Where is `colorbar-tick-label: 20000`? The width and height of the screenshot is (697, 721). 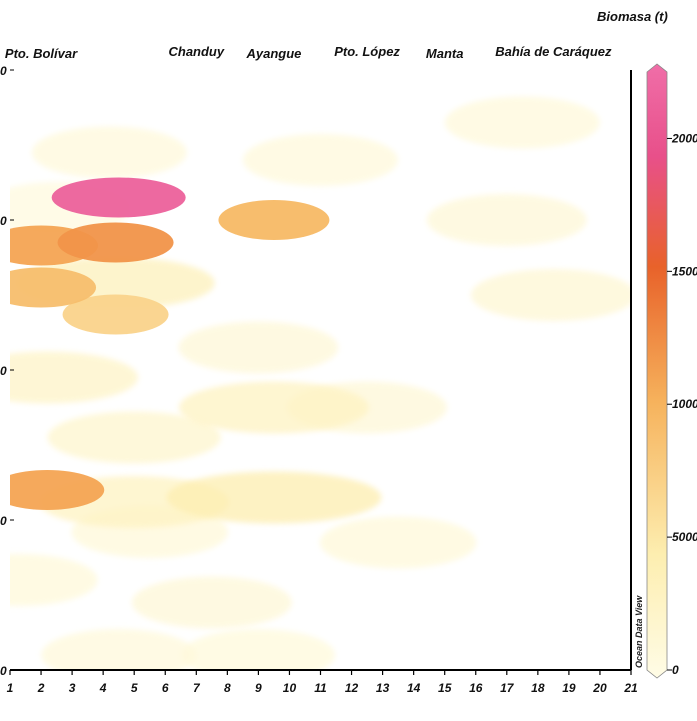 colorbar-tick-label: 20000 is located at coordinates (684, 138).